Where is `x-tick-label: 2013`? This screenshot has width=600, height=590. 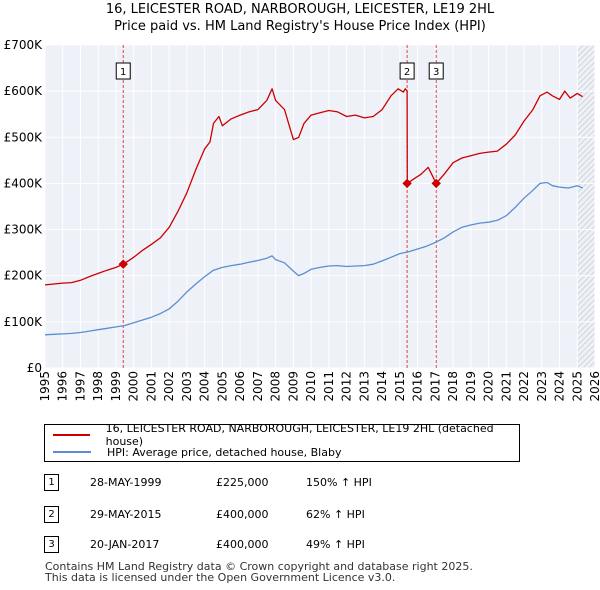
x-tick-label: 2013 is located at coordinates (364, 386).